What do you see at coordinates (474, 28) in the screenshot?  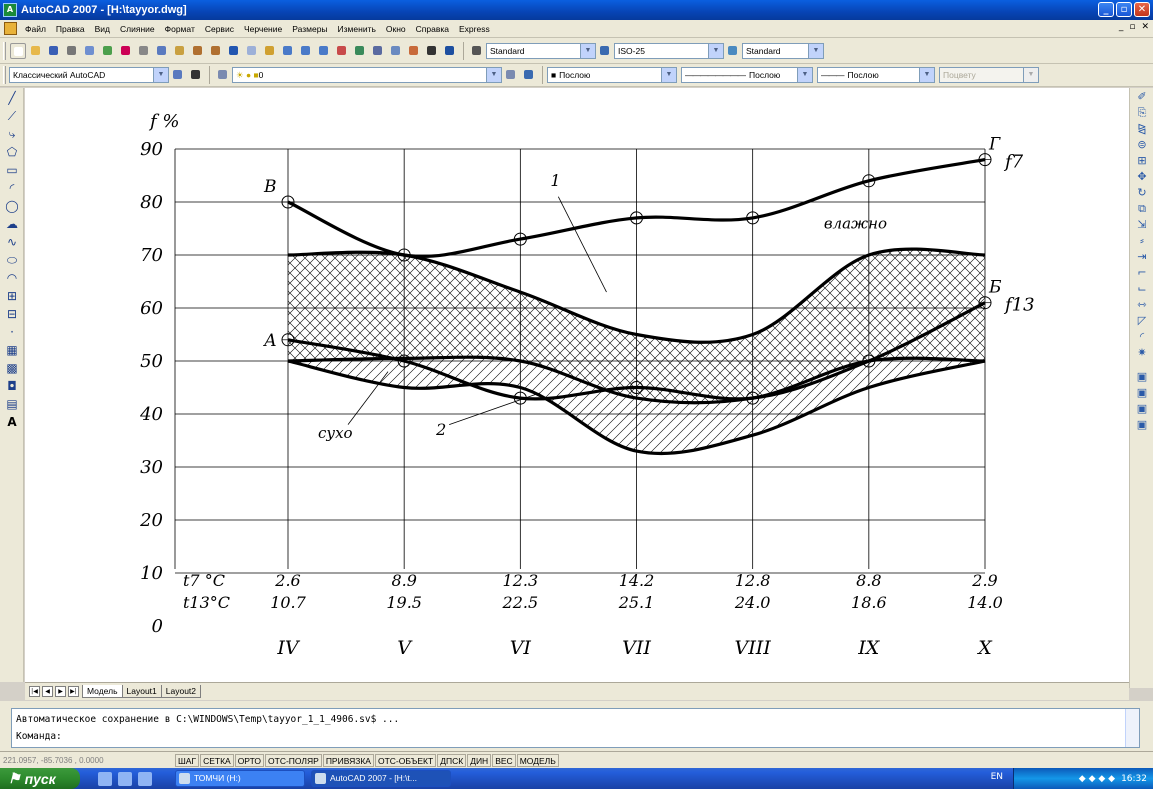 I see `menu-express: Express` at bounding box center [474, 28].